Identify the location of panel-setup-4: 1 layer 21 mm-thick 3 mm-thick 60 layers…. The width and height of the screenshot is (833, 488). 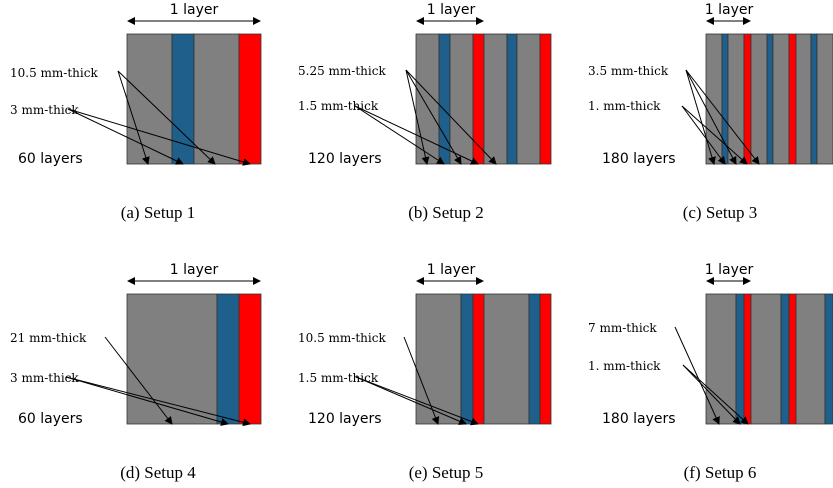
(136, 372).